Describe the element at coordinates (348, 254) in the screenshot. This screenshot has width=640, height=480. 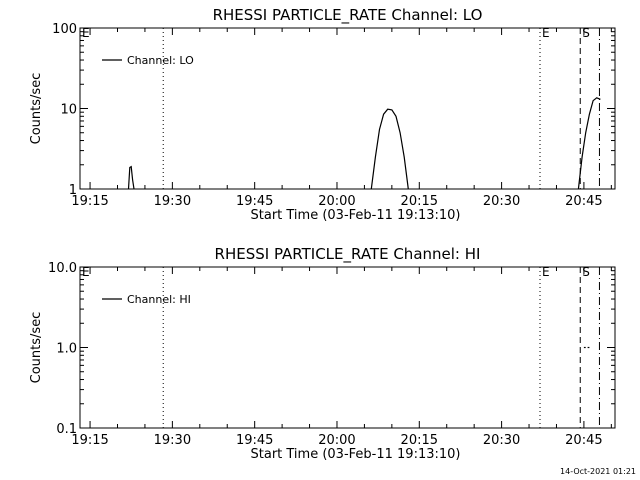
I see `chart-title: RHESSI PARTICLE_RATE Channel: HI` at that location.